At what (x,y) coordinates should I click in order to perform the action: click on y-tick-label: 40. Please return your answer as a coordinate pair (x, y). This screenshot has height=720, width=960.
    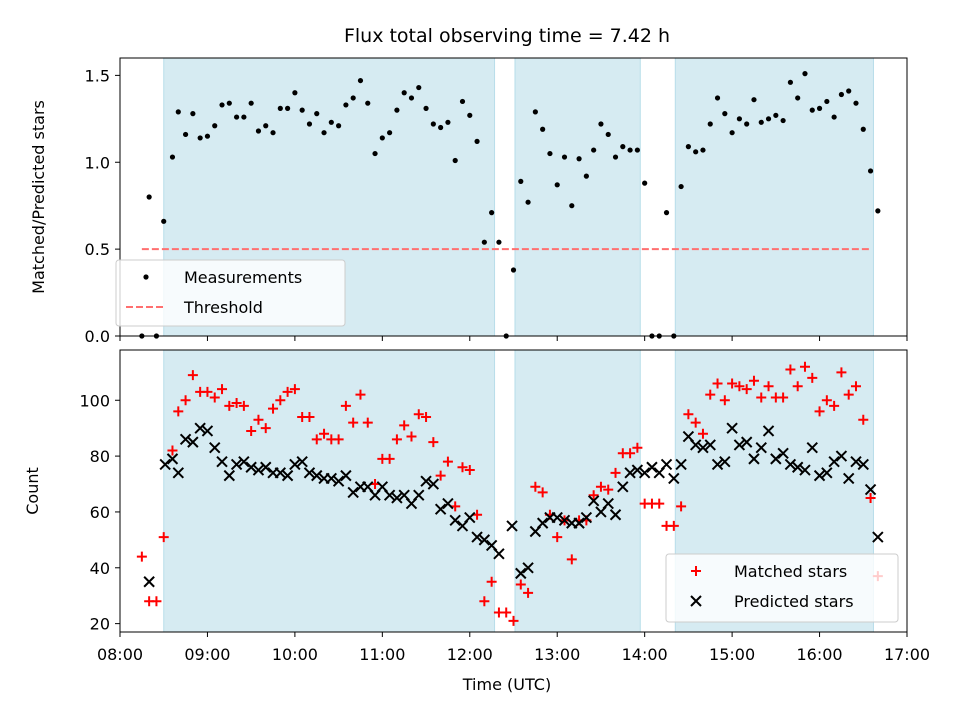
    Looking at the image, I should click on (100, 568).